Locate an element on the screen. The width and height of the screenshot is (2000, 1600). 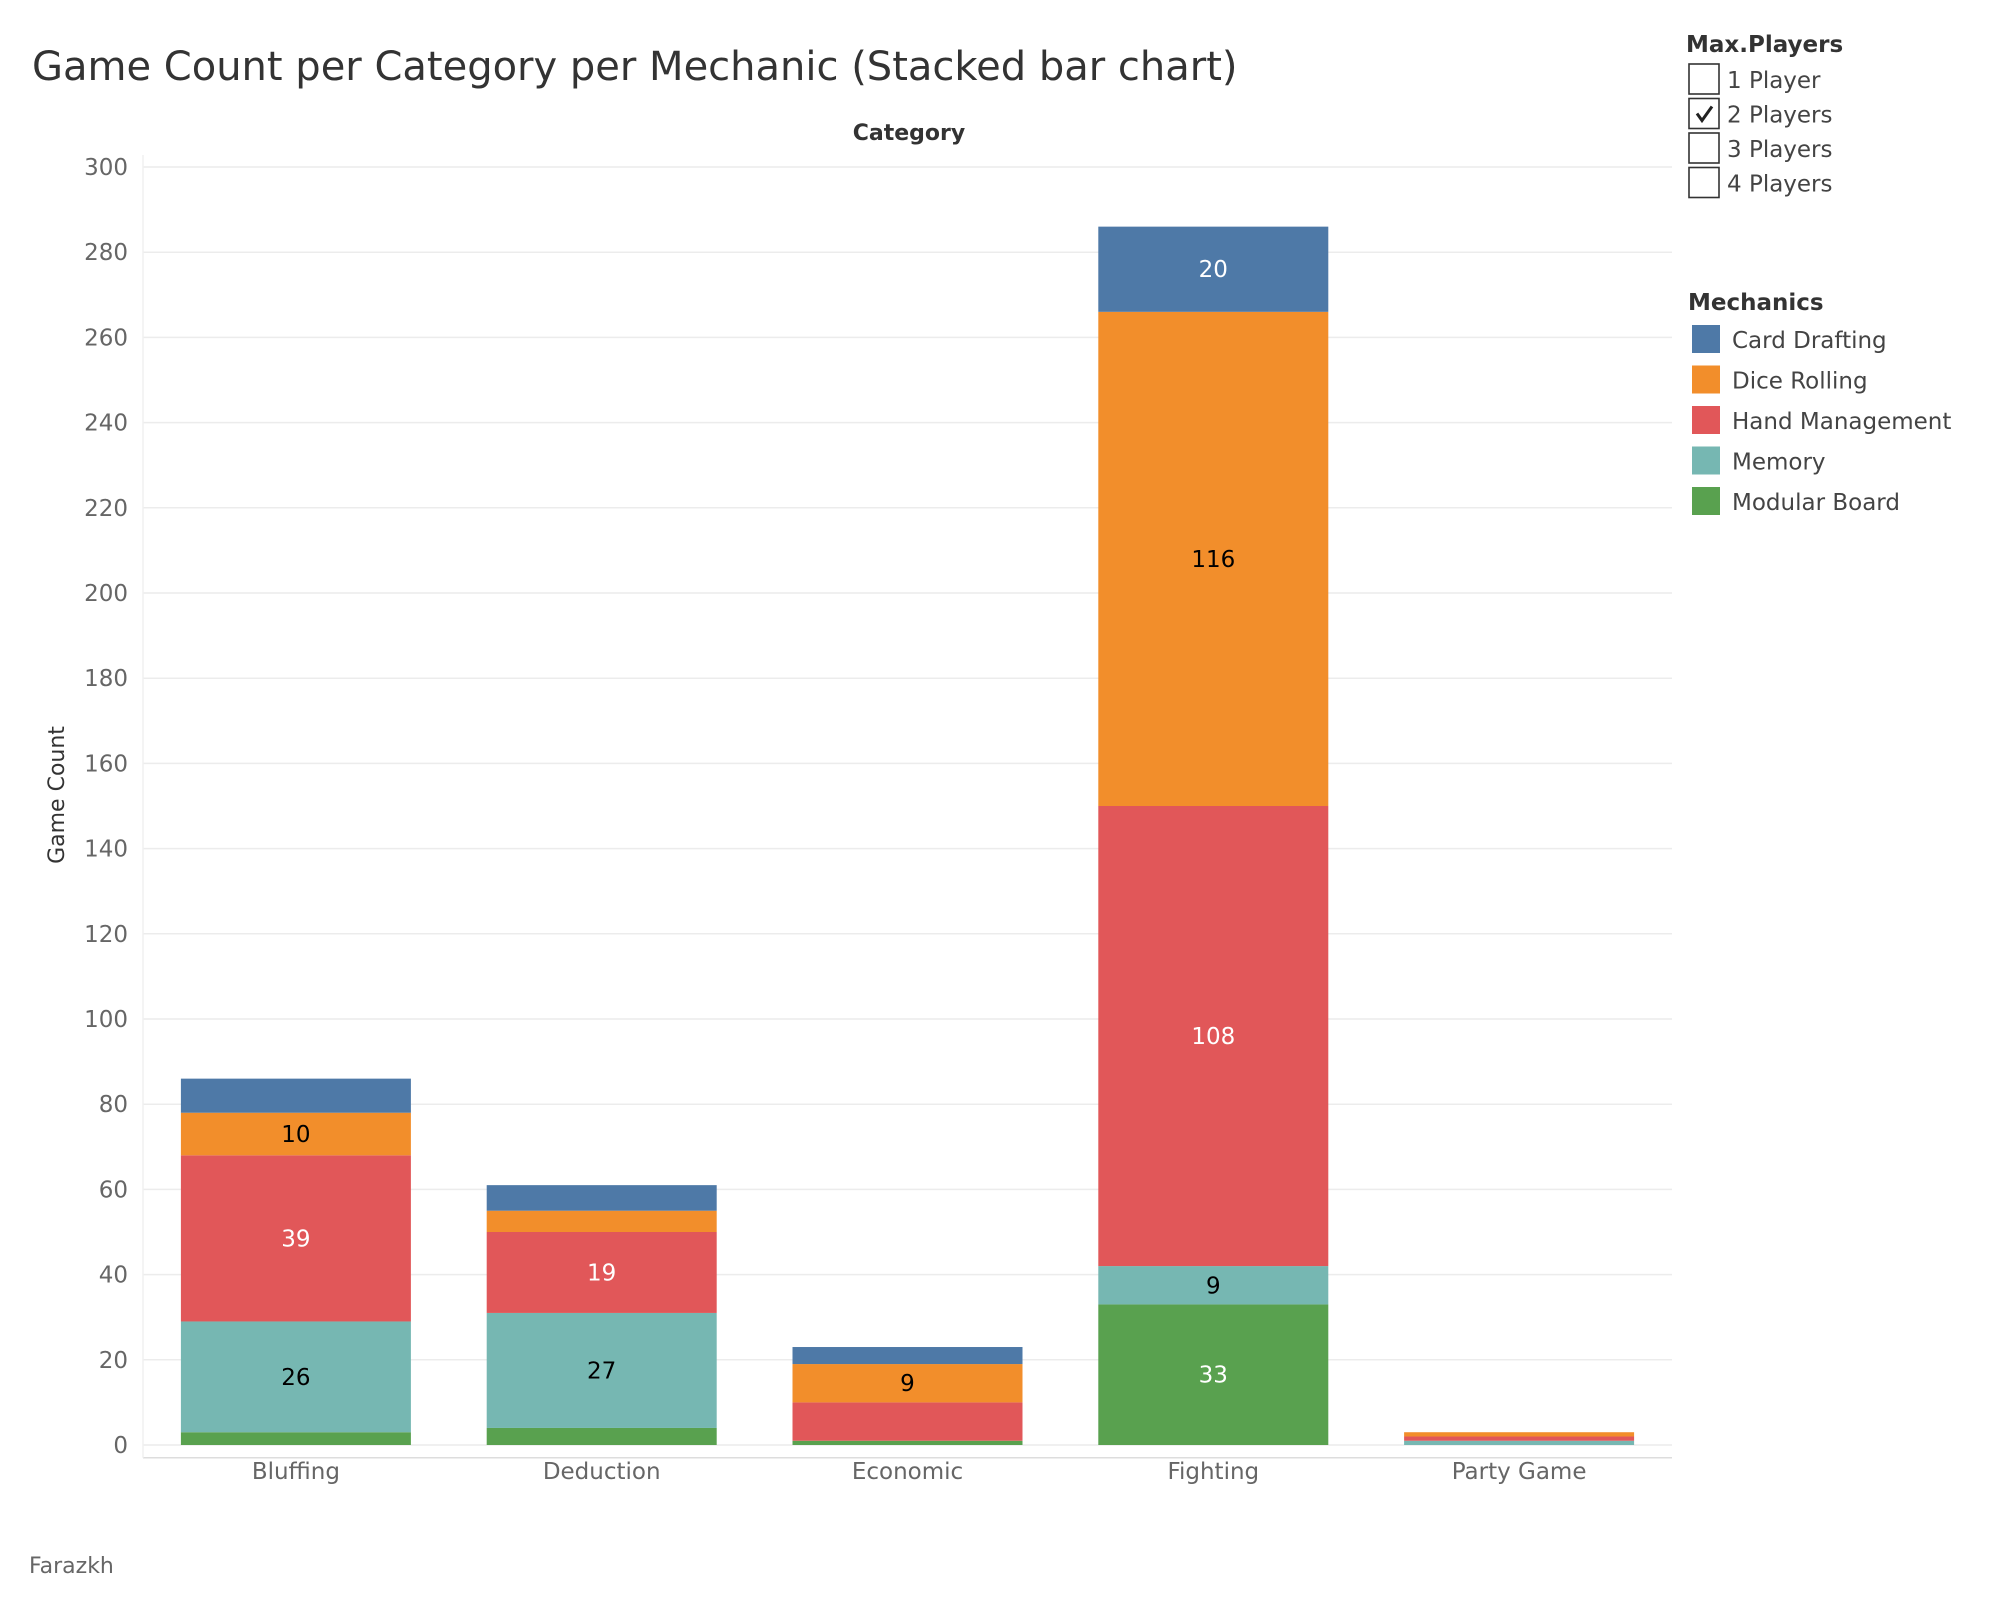
bar-deduction-memory is located at coordinates (601, 1370).